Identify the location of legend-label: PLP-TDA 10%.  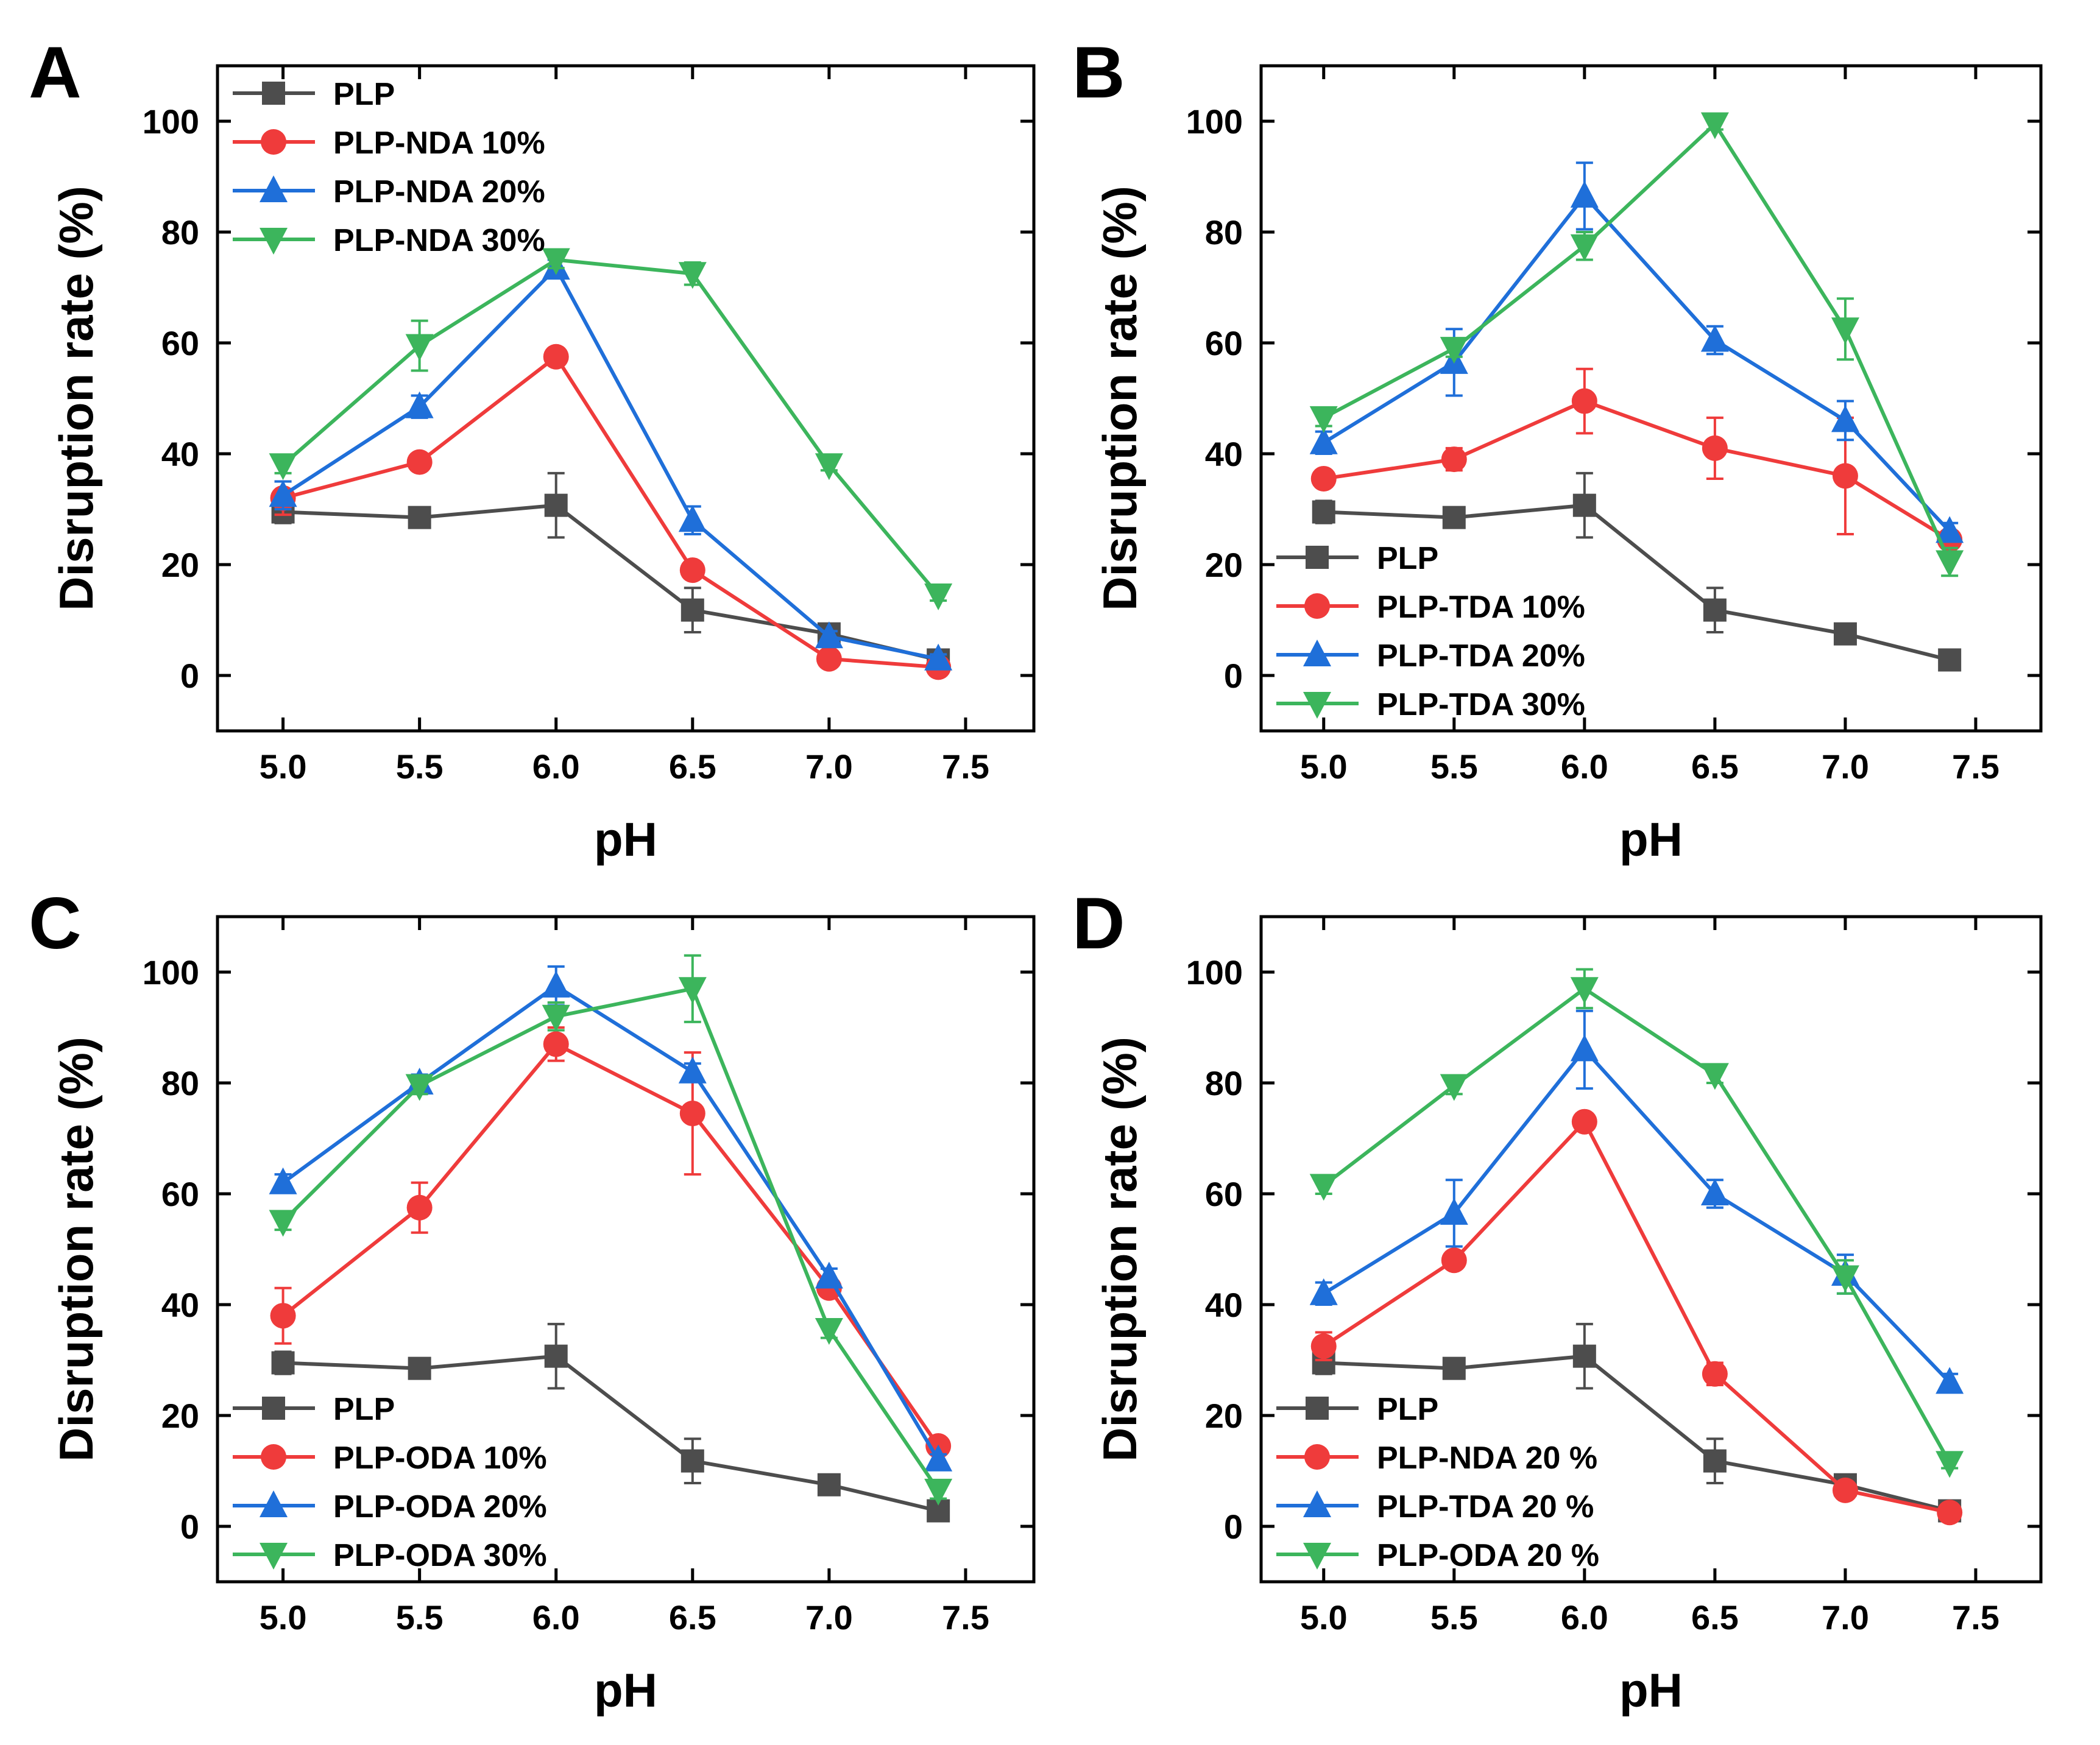
(1481, 607).